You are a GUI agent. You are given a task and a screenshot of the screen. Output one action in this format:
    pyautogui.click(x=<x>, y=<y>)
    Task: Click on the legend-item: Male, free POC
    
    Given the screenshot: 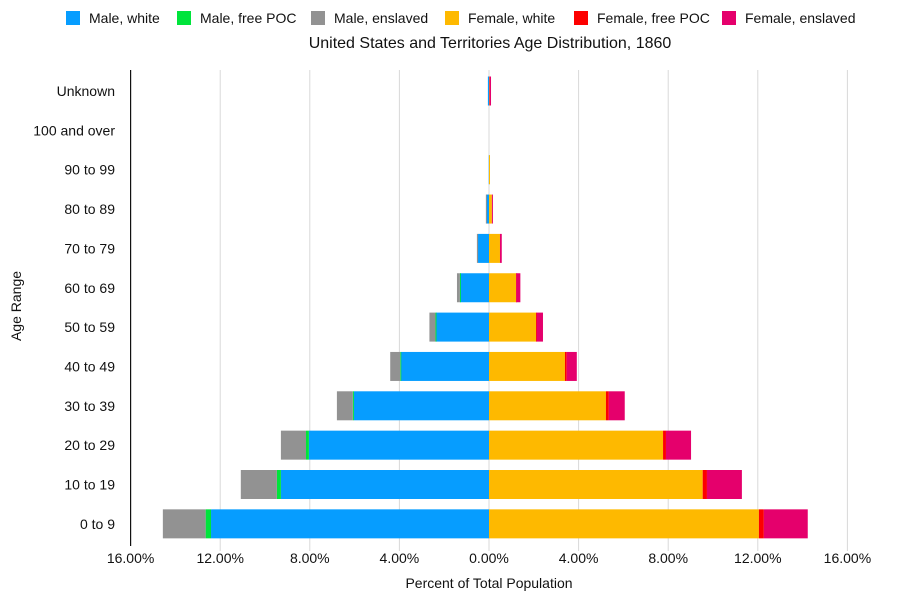 What is the action you would take?
    pyautogui.click(x=236, y=18)
    